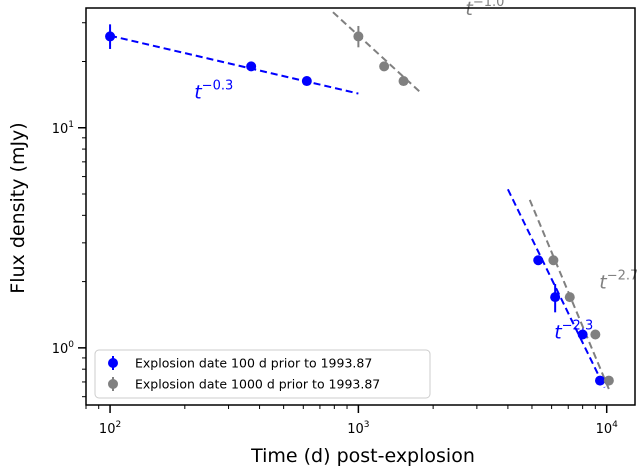 This screenshot has height=470, width=637. I want to click on fit-annotation-1-1: t−0.3, so click(213, 91).